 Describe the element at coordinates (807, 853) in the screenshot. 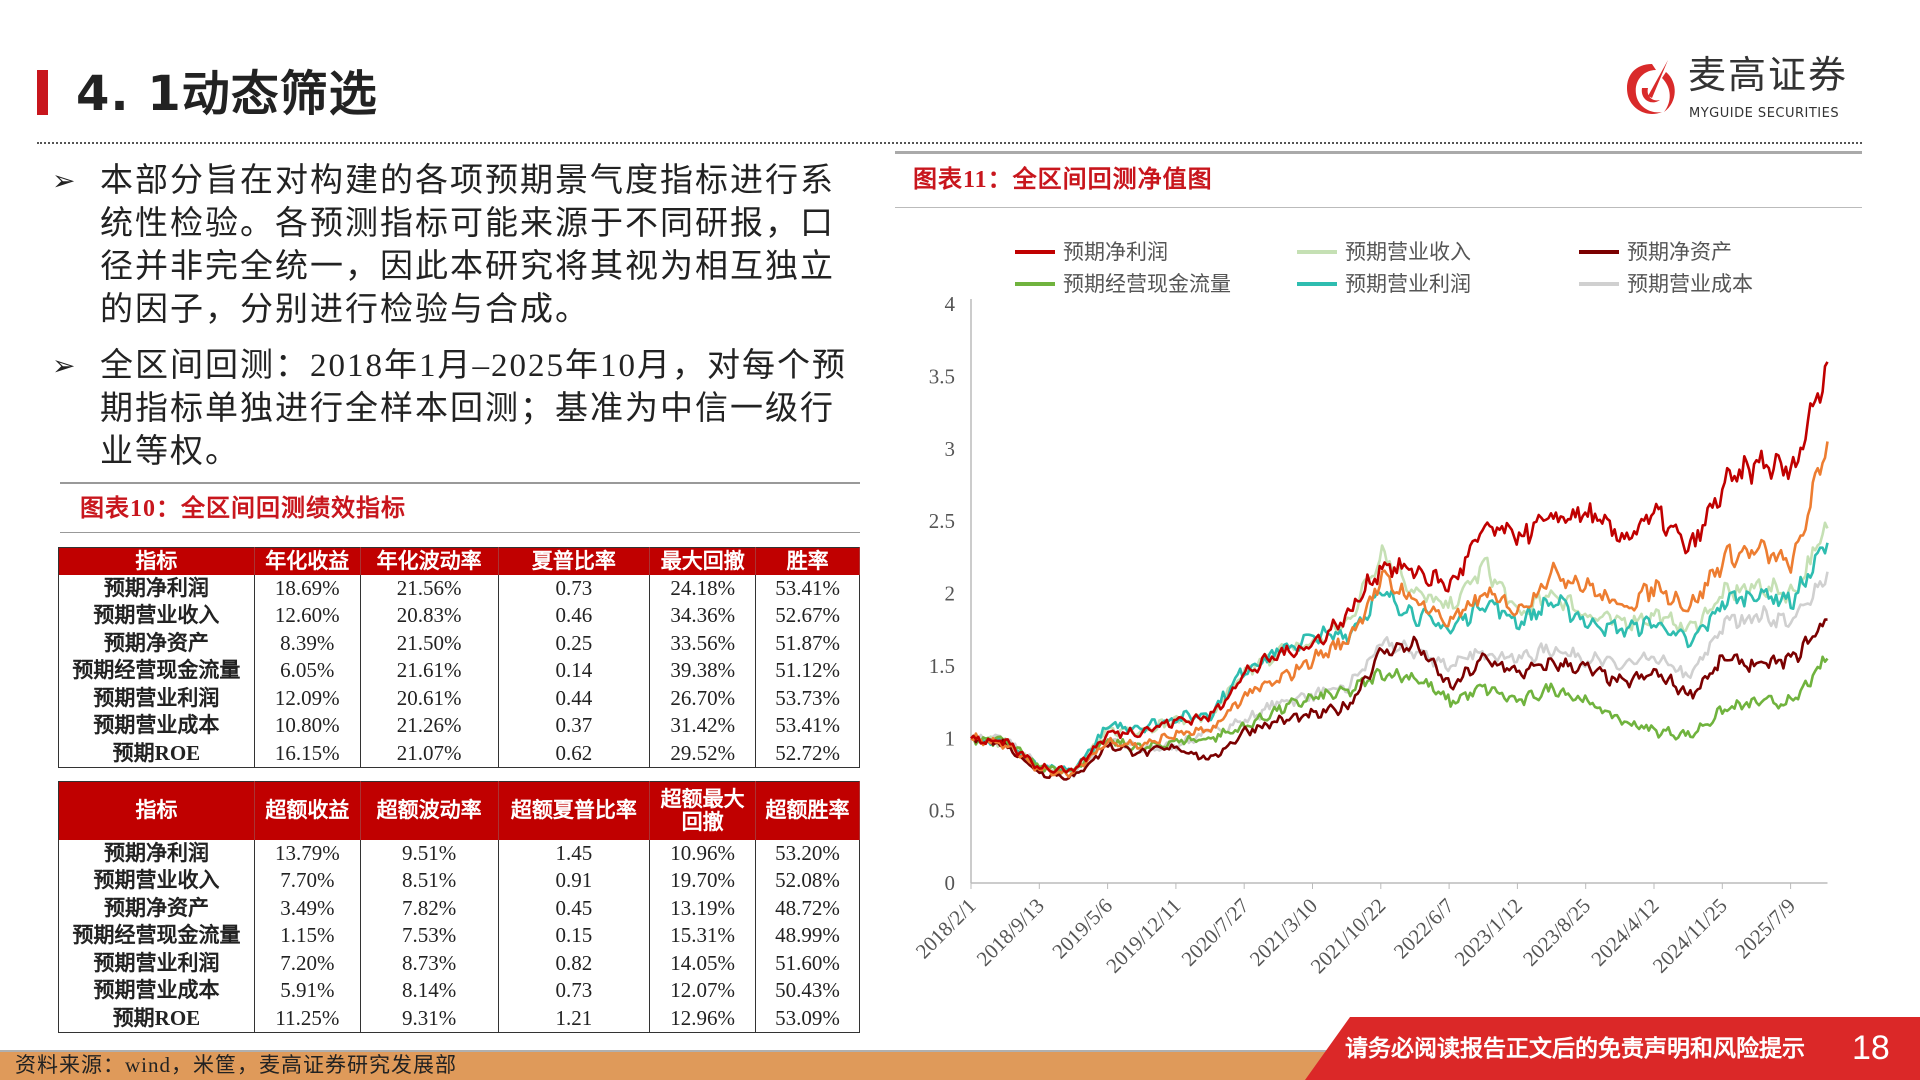

I see `table-cell: 53.20%` at that location.